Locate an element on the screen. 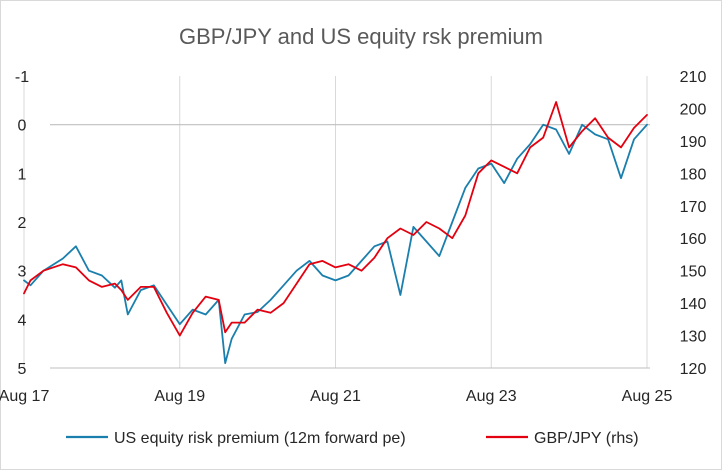  y-right-tick-label: 130 is located at coordinates (693, 337).